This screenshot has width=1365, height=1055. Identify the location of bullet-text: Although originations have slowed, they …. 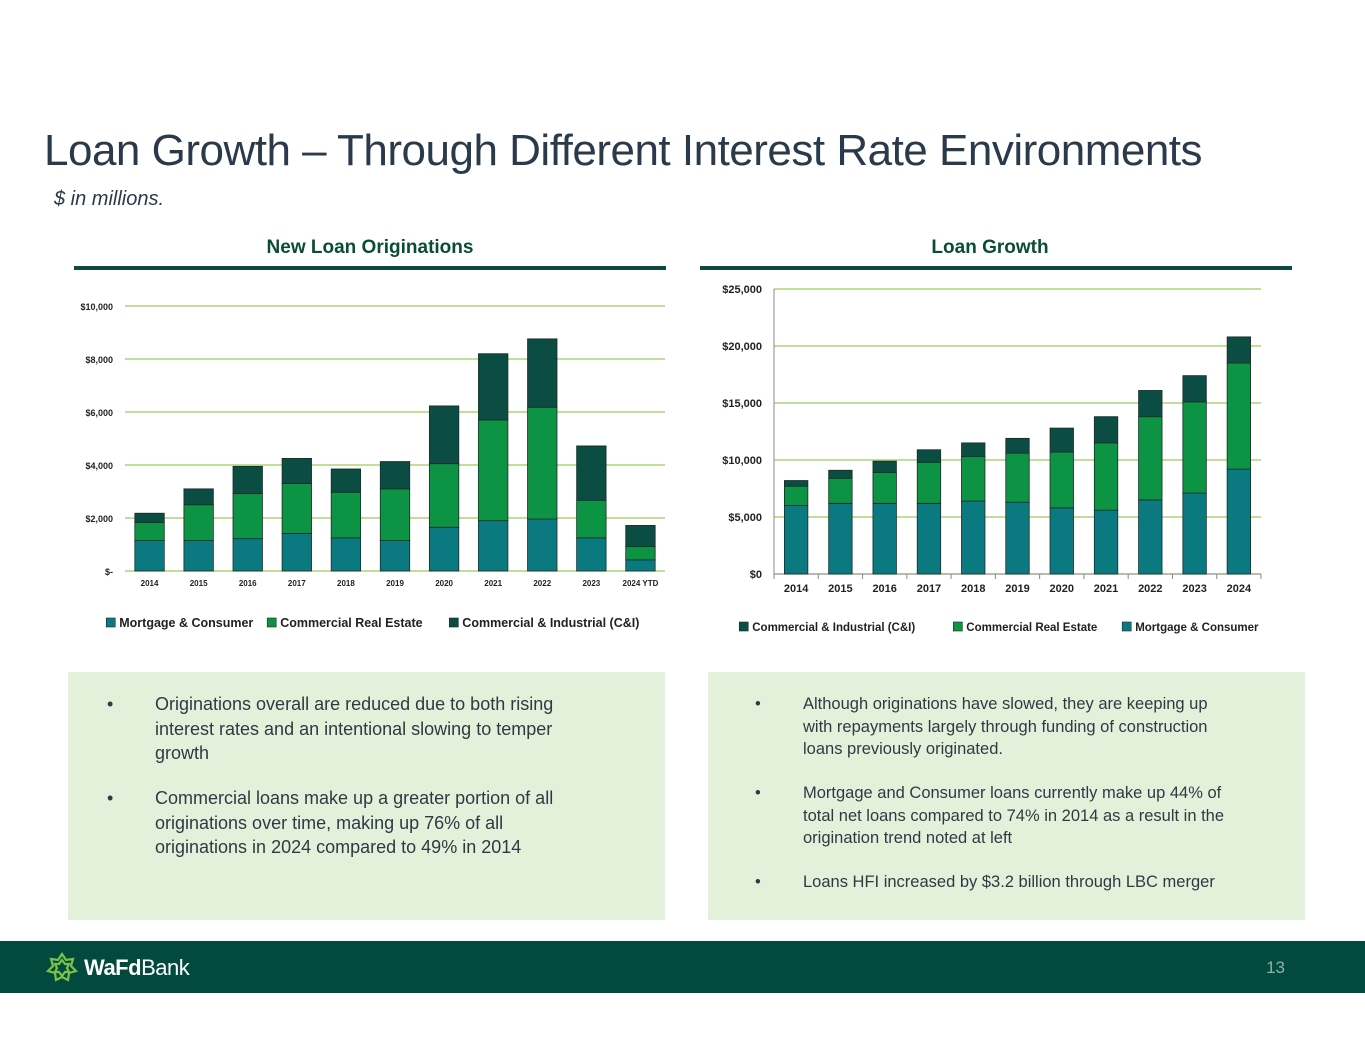
(1005, 726).